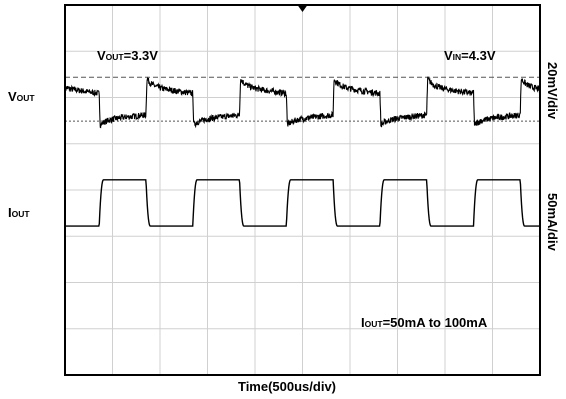 The height and width of the screenshot is (399, 566). Describe the element at coordinates (552, 91) in the screenshot. I see `vout-scale-label: 20mV/div` at that location.